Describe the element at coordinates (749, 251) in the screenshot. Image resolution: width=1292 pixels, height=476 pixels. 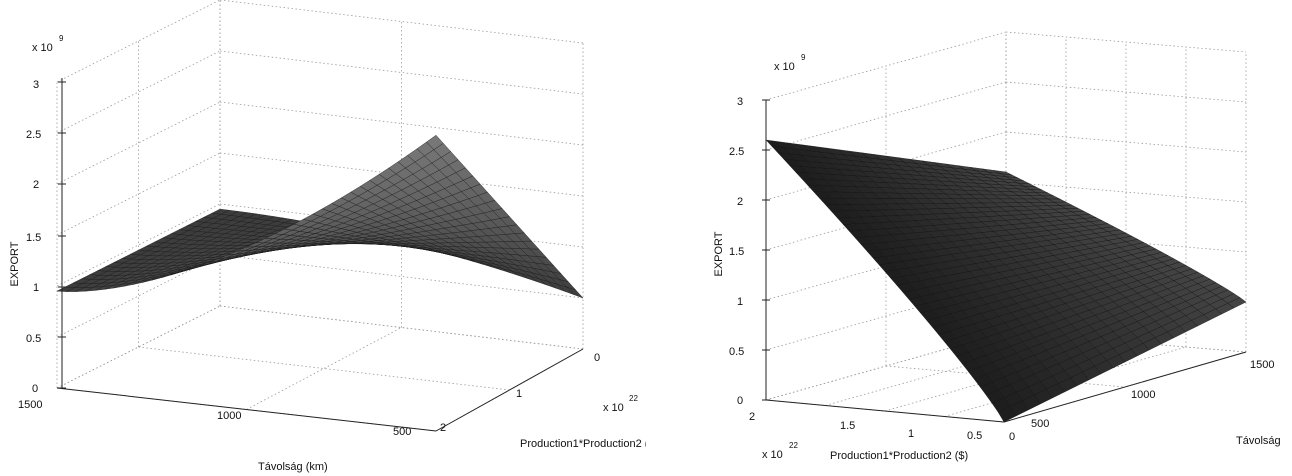
I see `chart-right-z-ticks: 0 0.5 1 1.5 2 2.5 3` at that location.